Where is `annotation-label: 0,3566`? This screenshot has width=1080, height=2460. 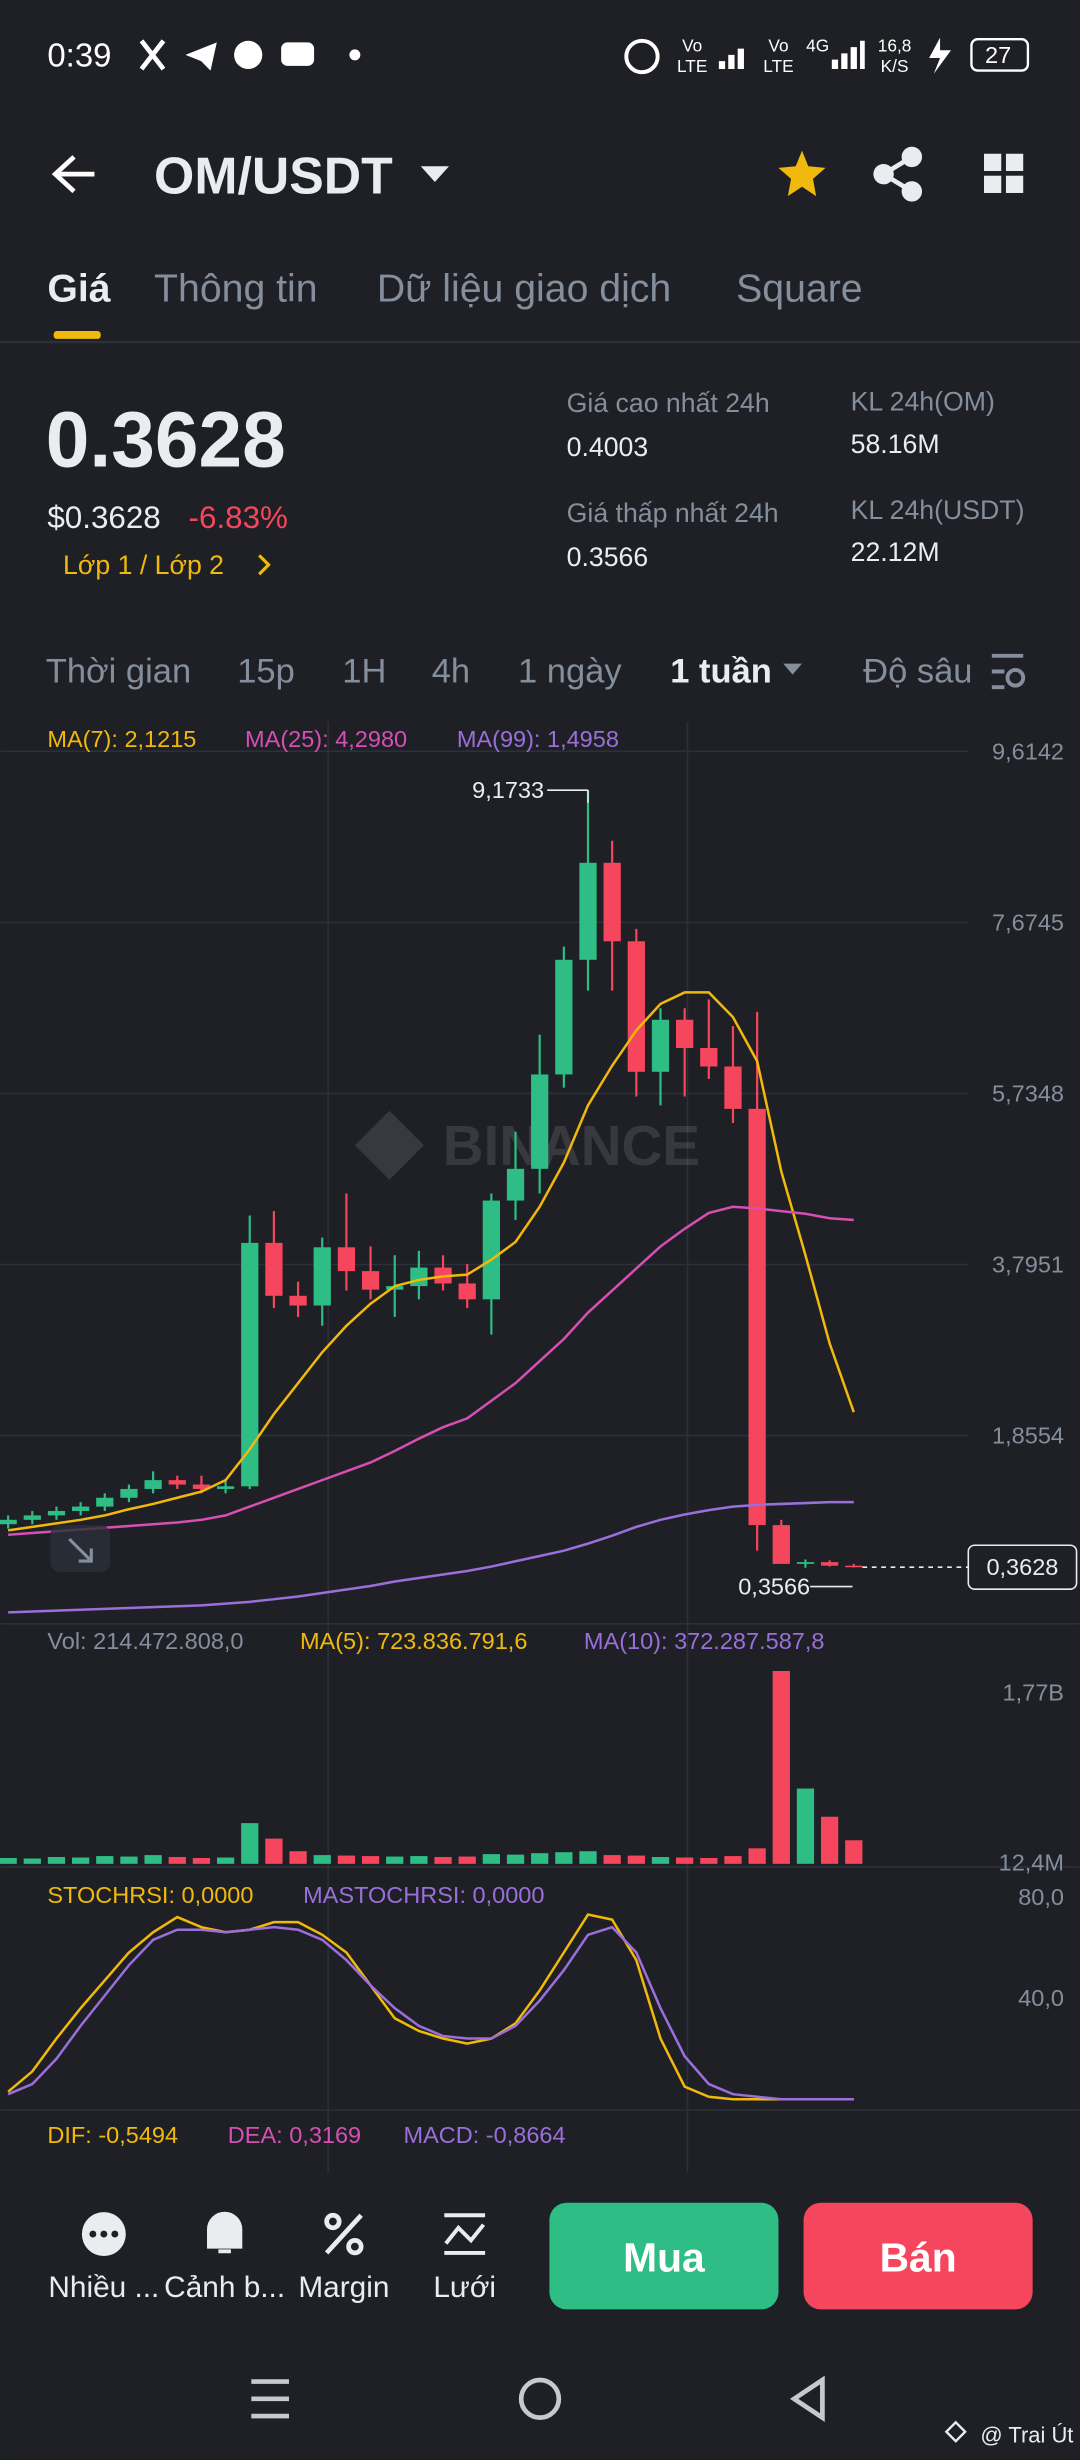 annotation-label: 0,3566 is located at coordinates (774, 1587).